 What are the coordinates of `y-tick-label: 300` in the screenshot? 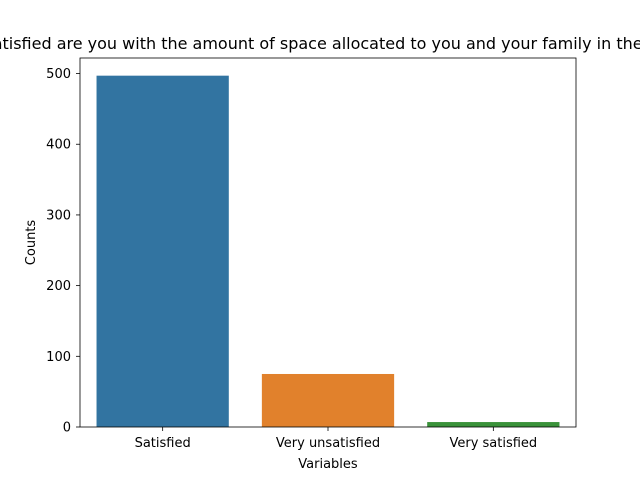 It's located at (58, 215).